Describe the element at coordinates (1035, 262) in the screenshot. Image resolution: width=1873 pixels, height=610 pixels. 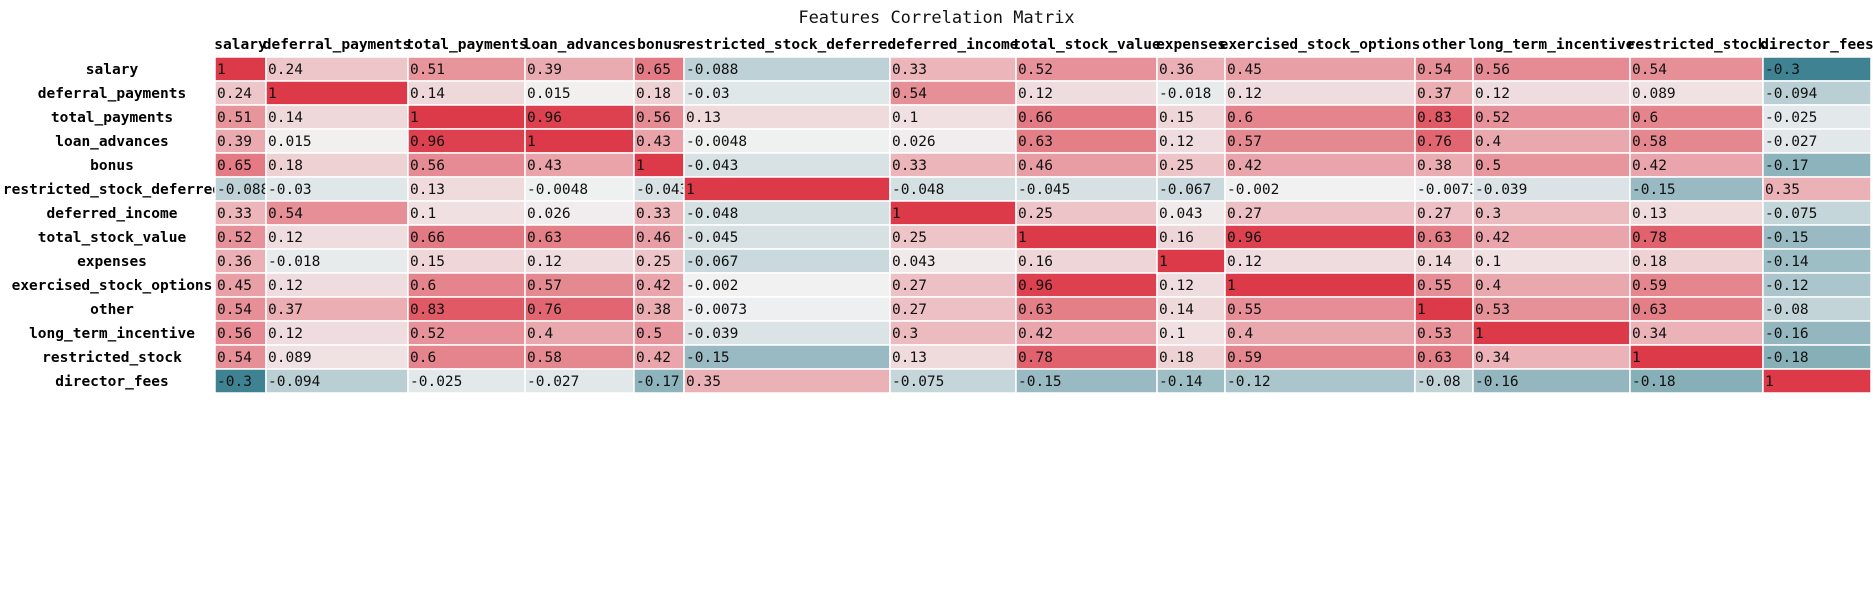
I see `heatmap-cell-label: 0.16` at that location.